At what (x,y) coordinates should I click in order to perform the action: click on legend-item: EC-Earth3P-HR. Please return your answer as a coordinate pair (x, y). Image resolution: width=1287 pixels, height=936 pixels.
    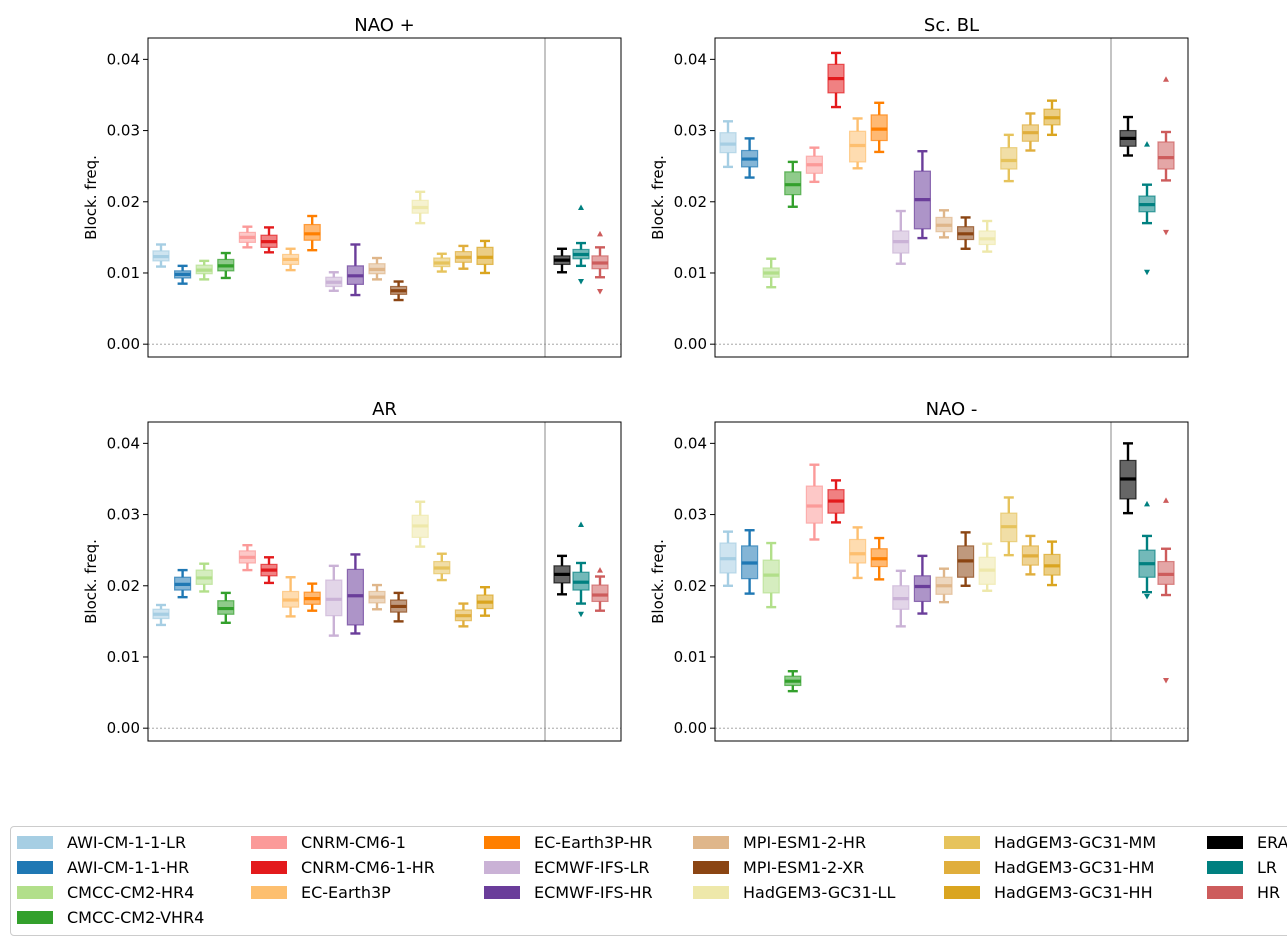
    Looking at the image, I should click on (568, 842).